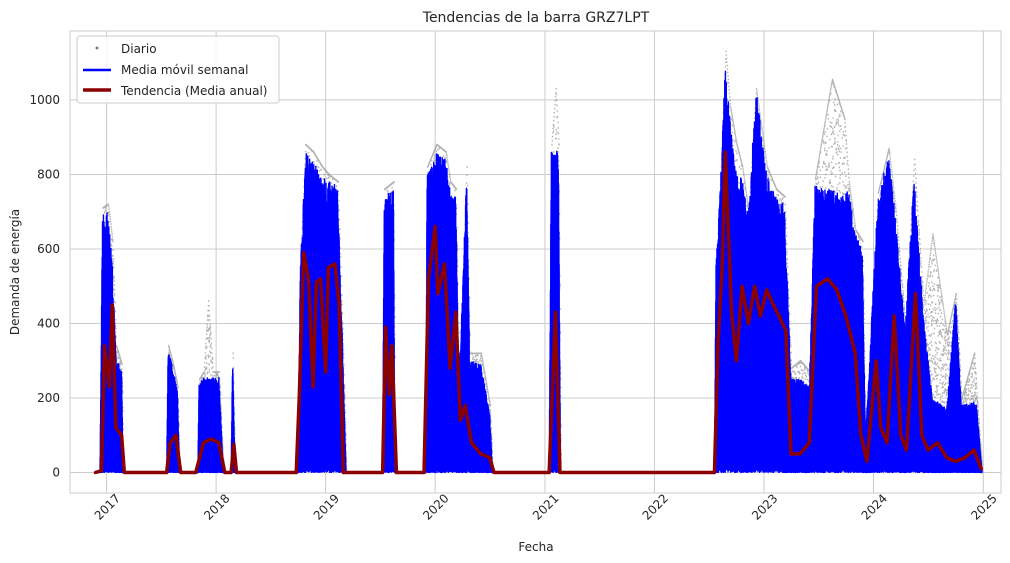  Describe the element at coordinates (56, 473) in the screenshot. I see `y-tick-label: 0` at that location.